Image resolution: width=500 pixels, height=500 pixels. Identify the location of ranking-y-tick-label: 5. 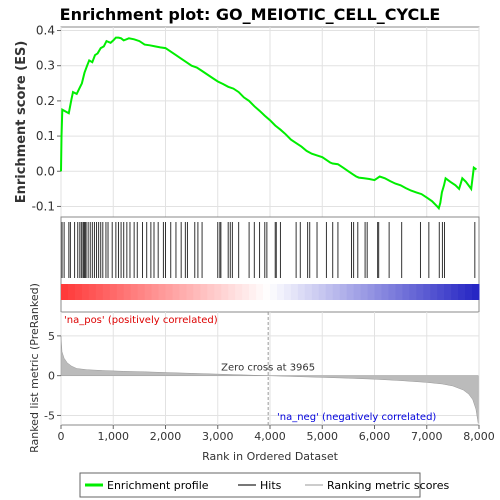
(51, 336).